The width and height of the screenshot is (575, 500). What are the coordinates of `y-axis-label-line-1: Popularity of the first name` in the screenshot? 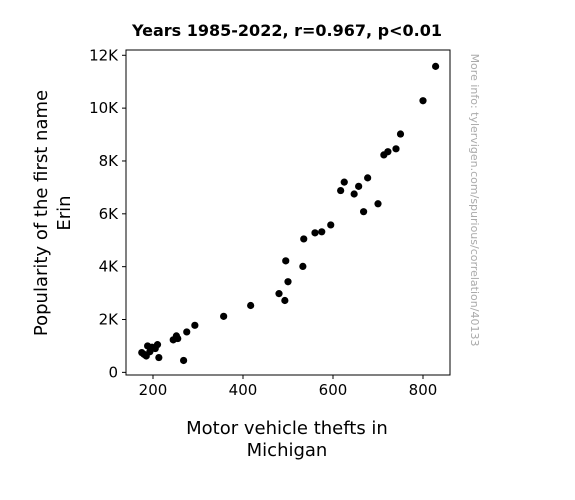 It's located at (41, 213).